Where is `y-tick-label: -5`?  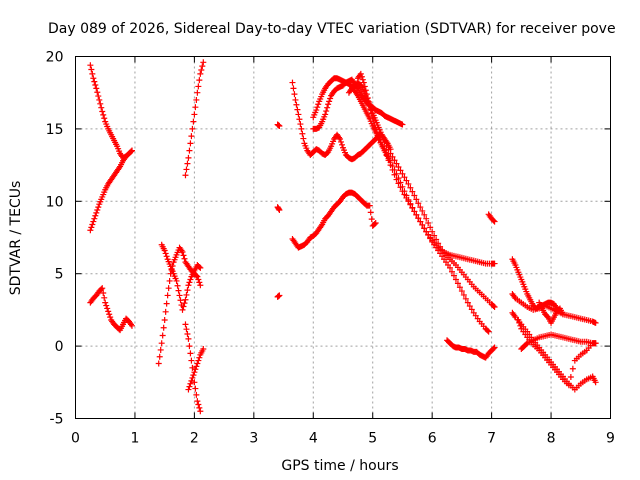 y-tick-label: -5 is located at coordinates (57, 420).